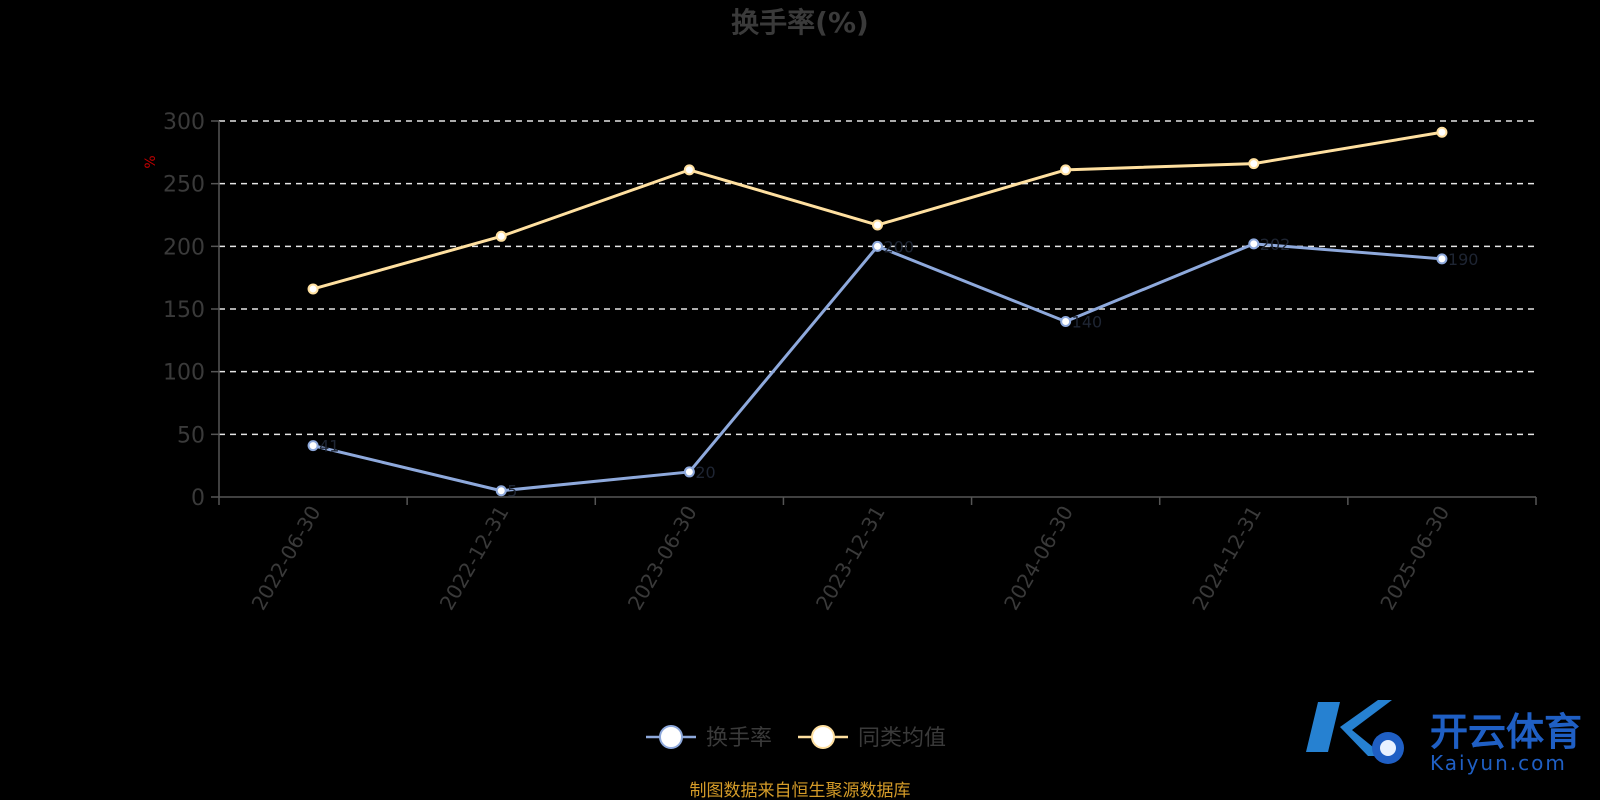 This screenshot has width=1600, height=800. Describe the element at coordinates (184, 373) in the screenshot. I see `y-tick-label: 100` at that location.